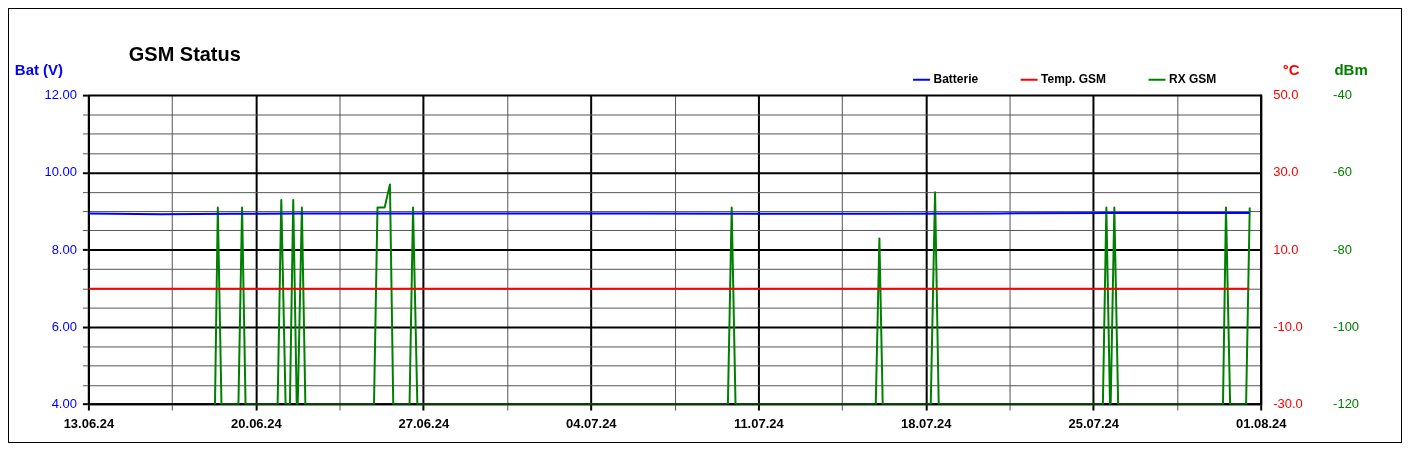 The image size is (1412, 453). Describe the element at coordinates (592, 423) in the screenshot. I see `x-tick-label: 04.07.24` at that location.